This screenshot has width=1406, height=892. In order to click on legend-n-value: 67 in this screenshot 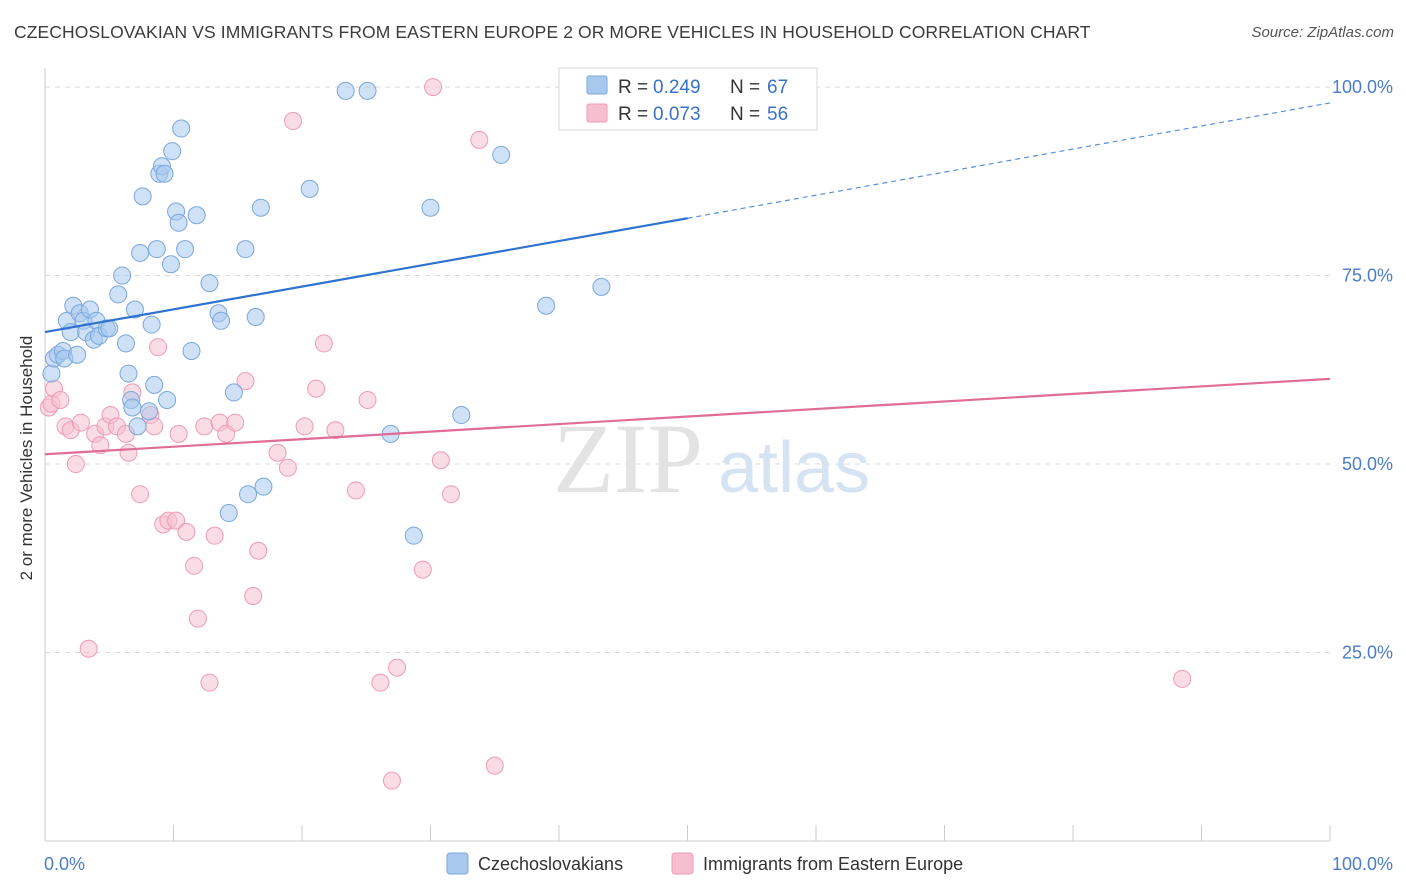, I will do `click(777, 87)`.